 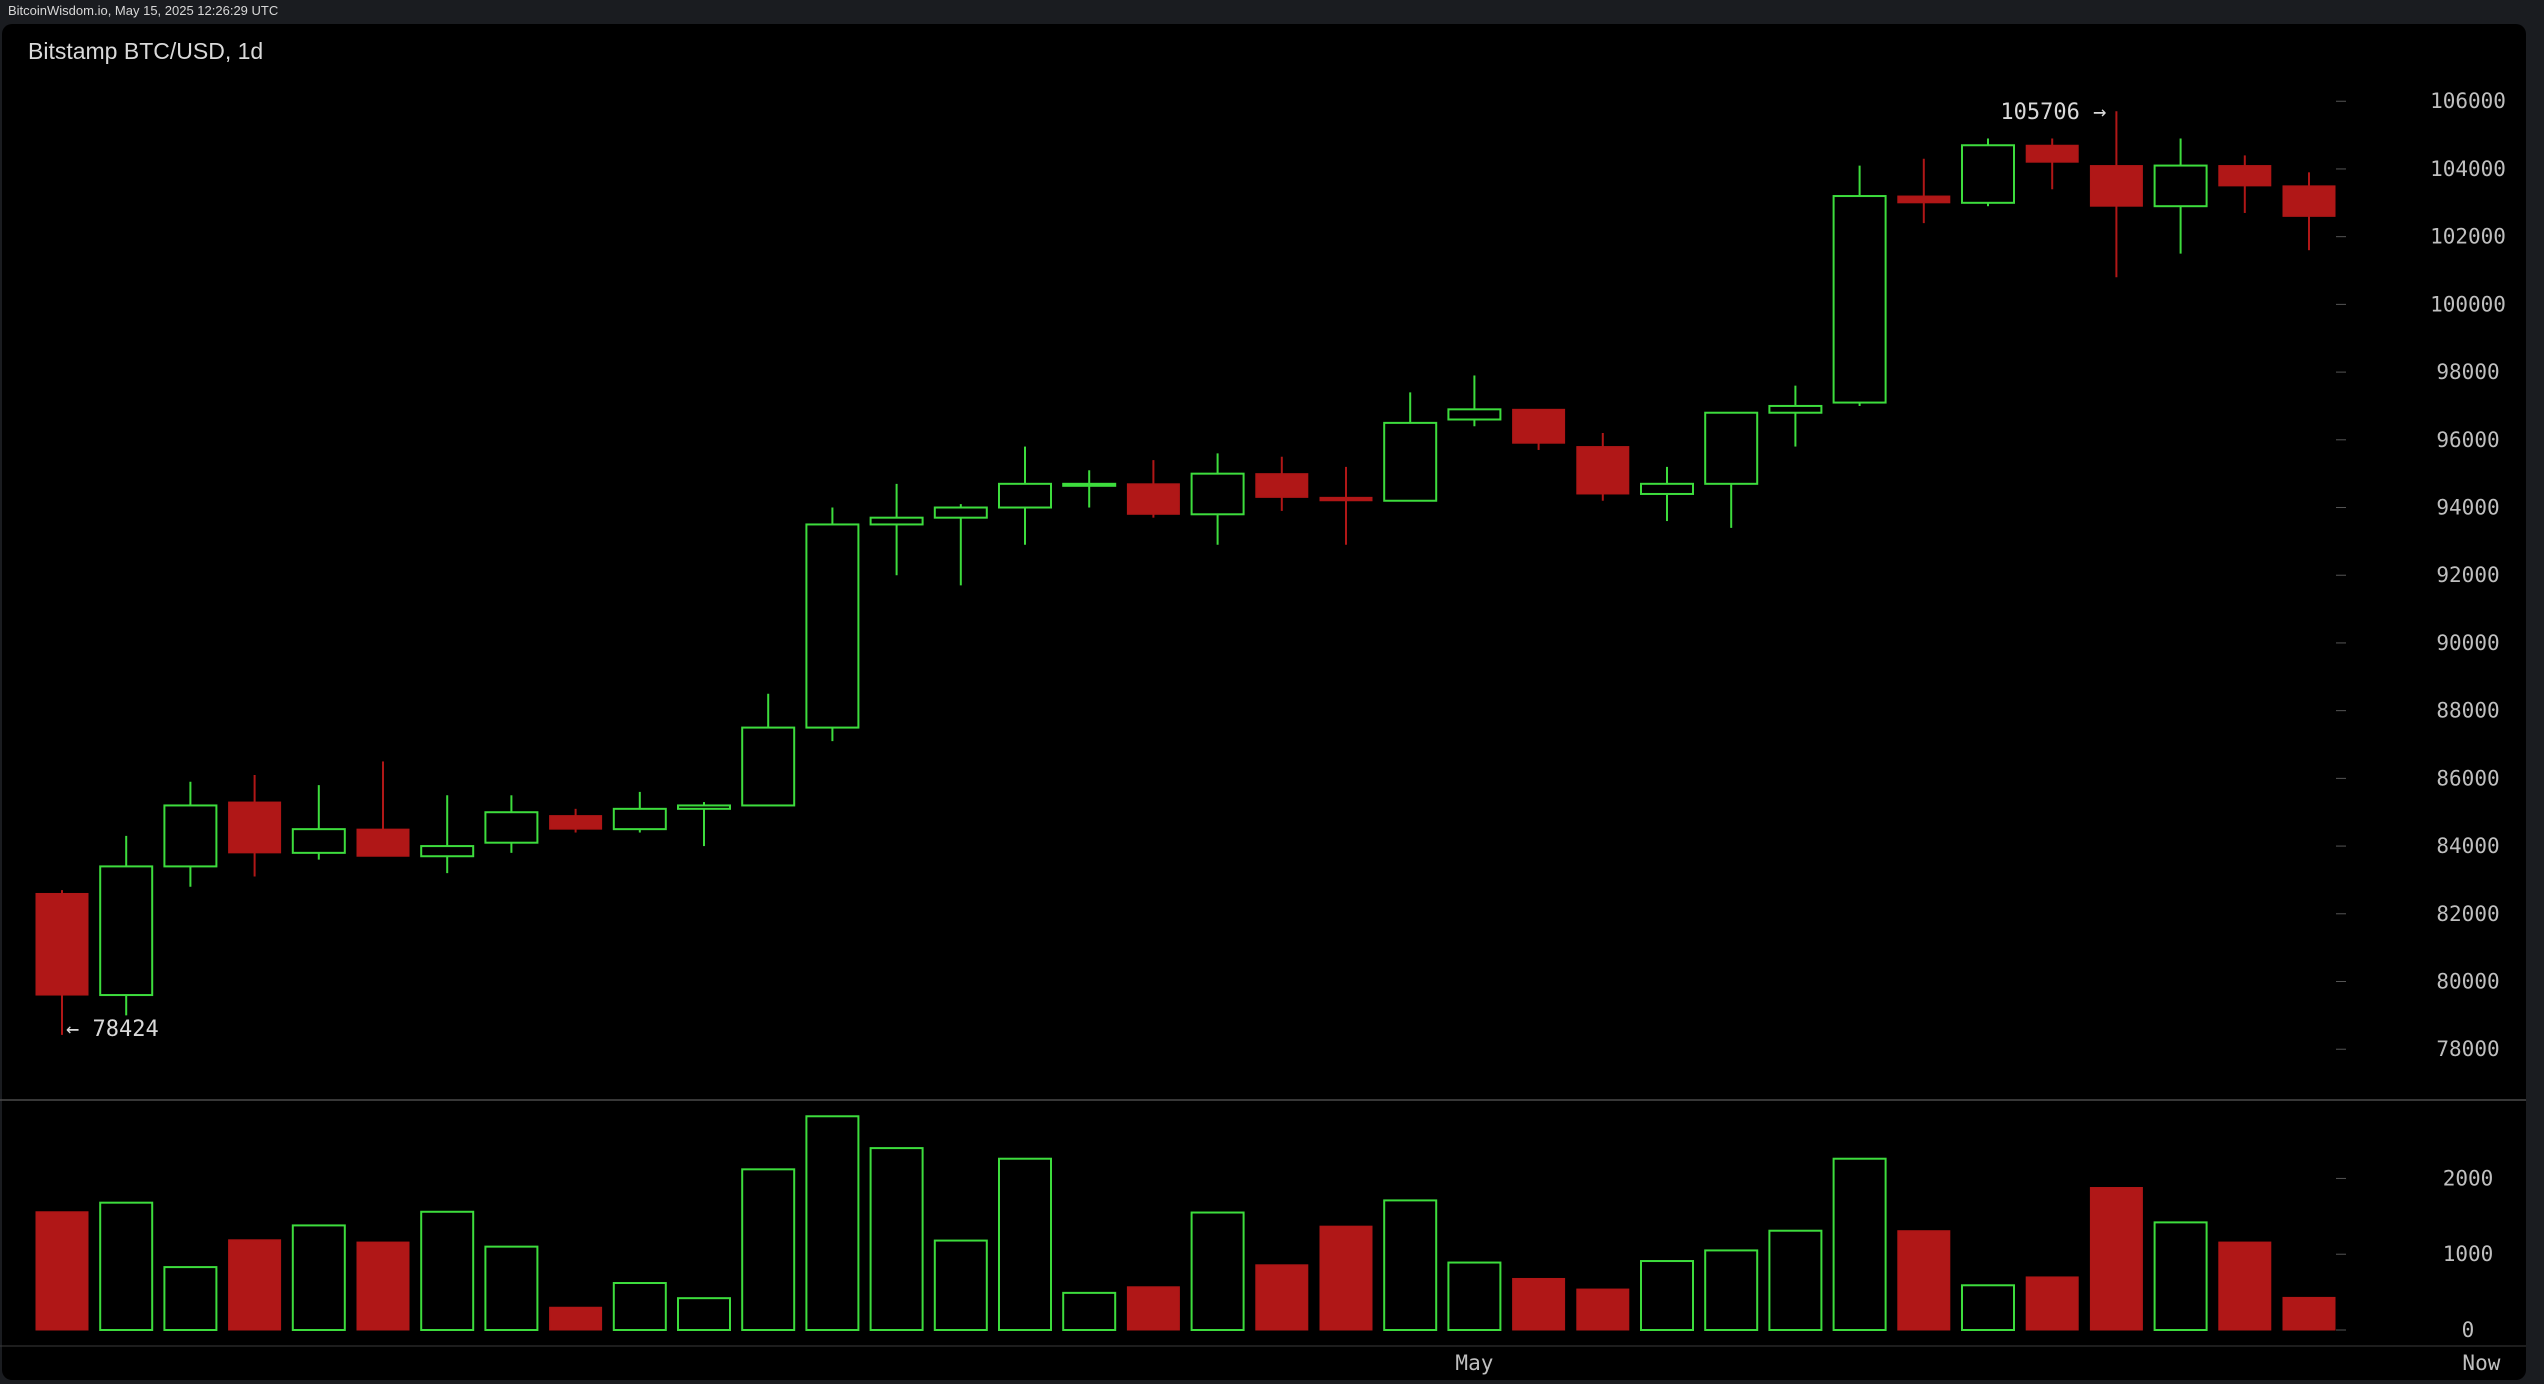 What do you see at coordinates (2414, 1254) in the screenshot?
I see `volume-axis: 0 1000 2000` at bounding box center [2414, 1254].